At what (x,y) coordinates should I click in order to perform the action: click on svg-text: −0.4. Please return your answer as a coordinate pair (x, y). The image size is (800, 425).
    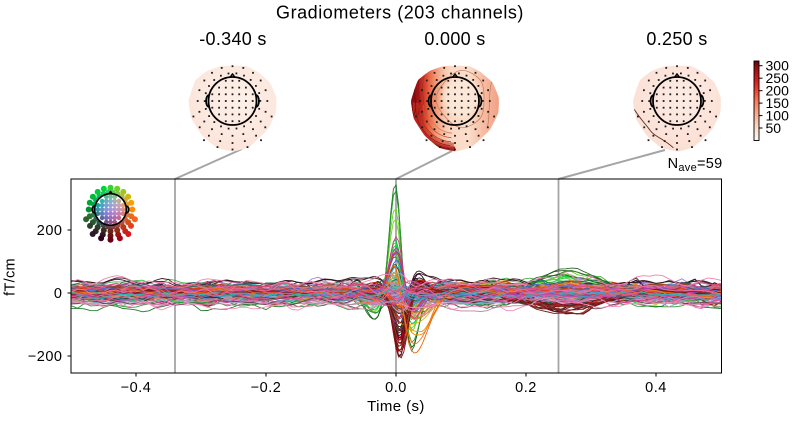
    Looking at the image, I should click on (136, 388).